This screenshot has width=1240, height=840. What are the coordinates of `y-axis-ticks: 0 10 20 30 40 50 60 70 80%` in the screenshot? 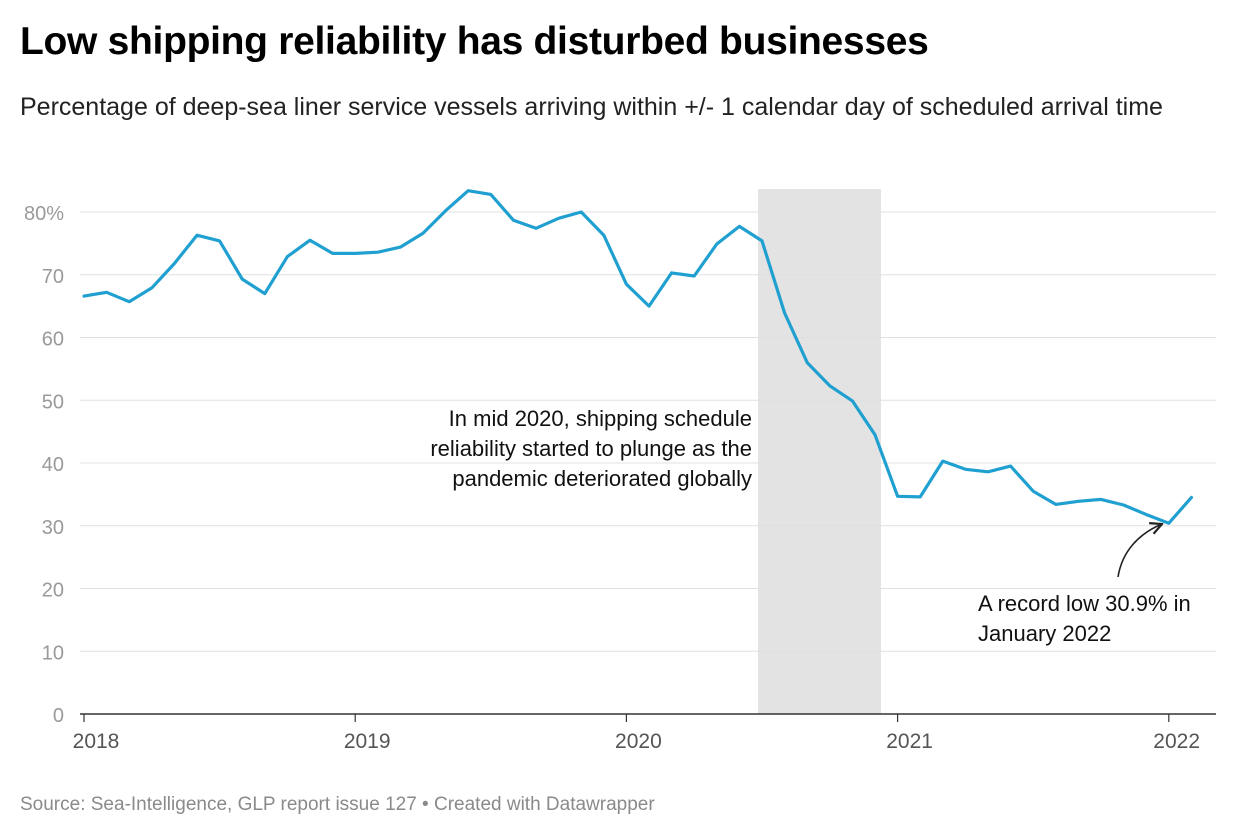 It's located at (44, 465).